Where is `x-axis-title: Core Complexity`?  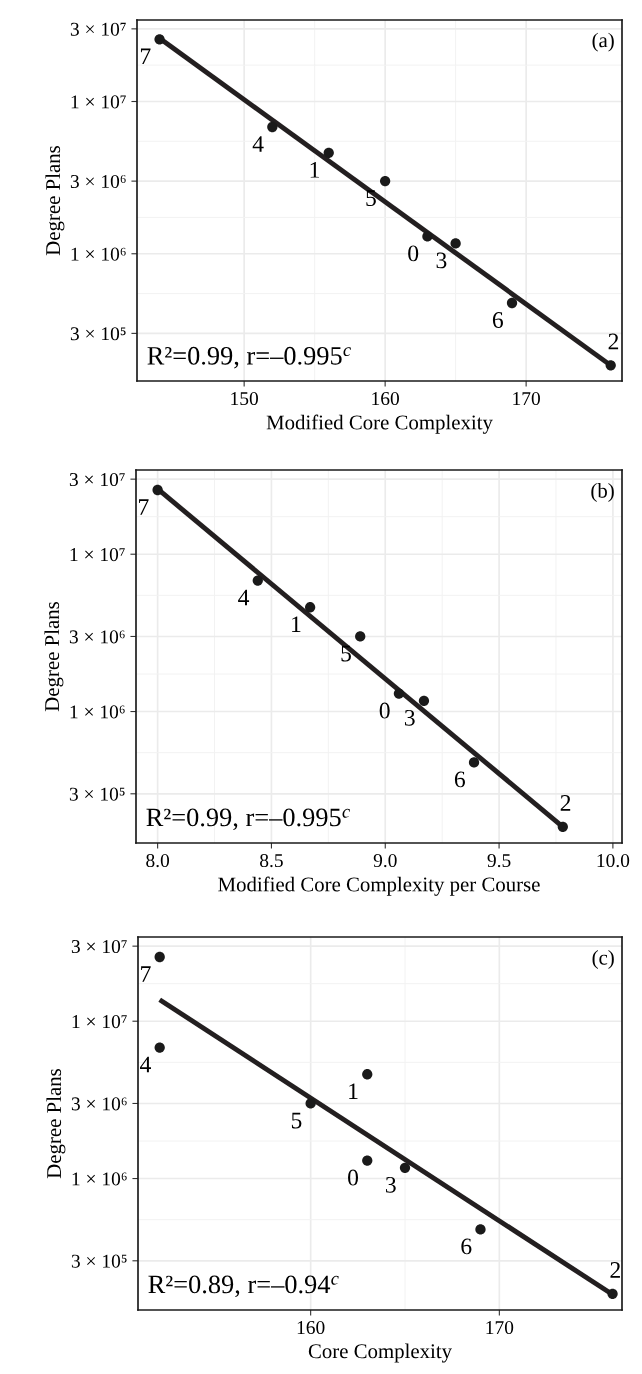
x-axis-title: Core Complexity is located at coordinates (380, 1353).